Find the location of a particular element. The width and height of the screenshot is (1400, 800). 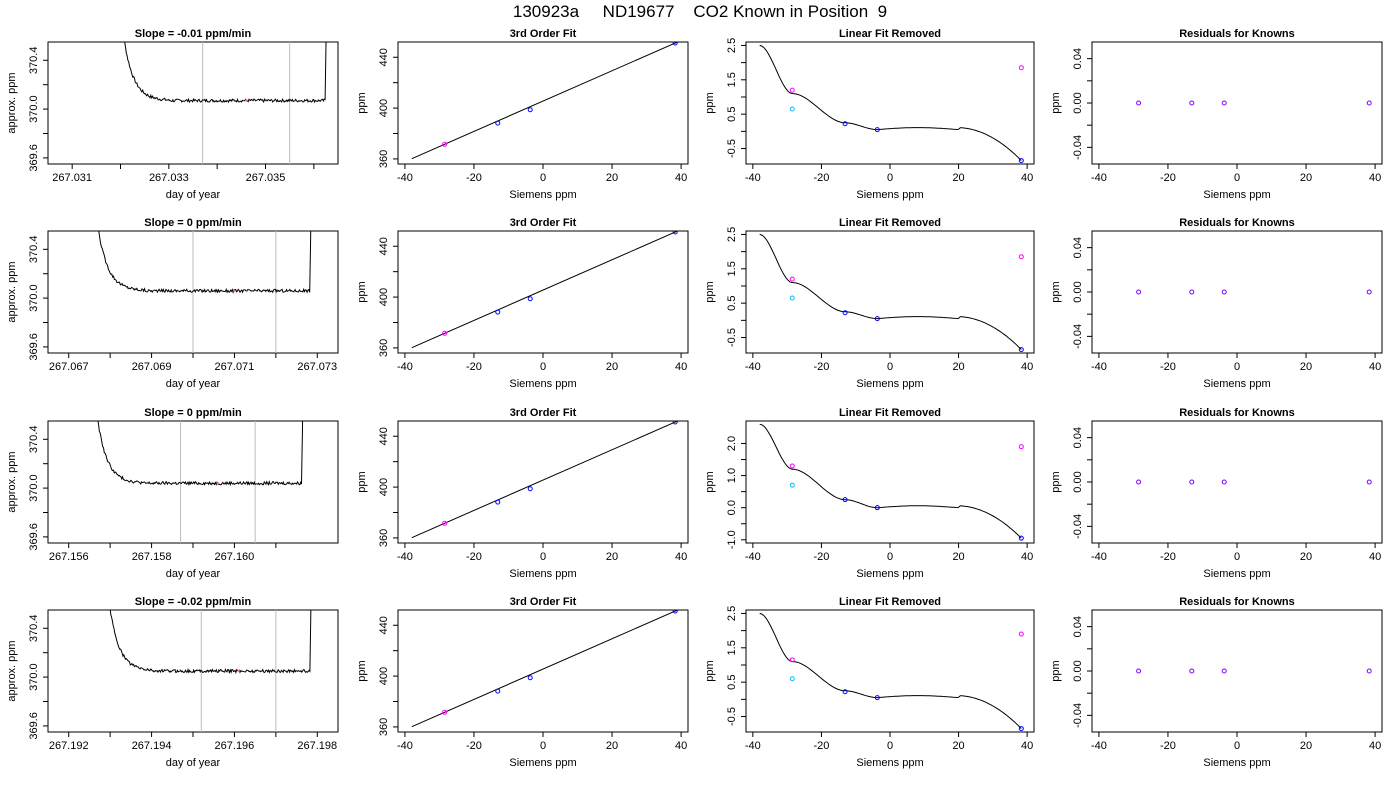

page-title: 130923a ND19677 CO2 Known in Position 9 is located at coordinates (700, 11).